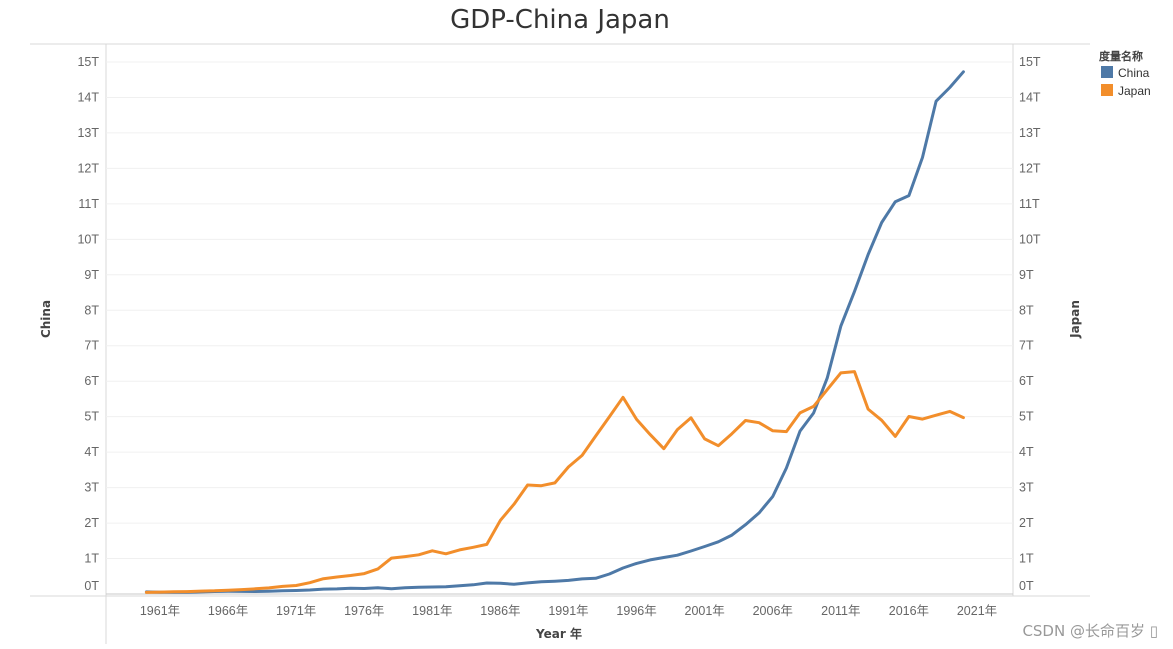 The height and width of the screenshot is (649, 1173). I want to click on y-right-tick-label: 15T, so click(1030, 62).